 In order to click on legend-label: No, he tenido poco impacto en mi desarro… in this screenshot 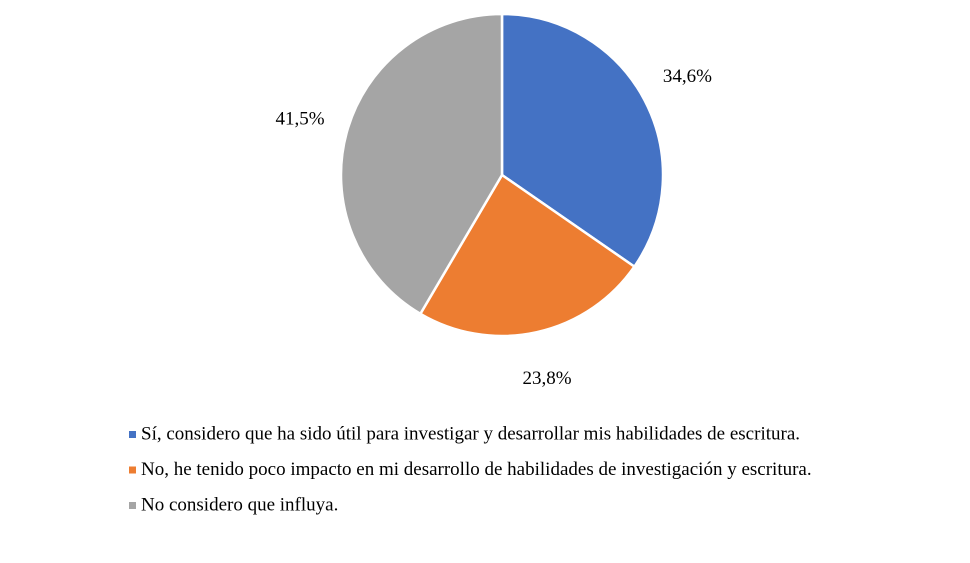, I will do `click(476, 469)`.